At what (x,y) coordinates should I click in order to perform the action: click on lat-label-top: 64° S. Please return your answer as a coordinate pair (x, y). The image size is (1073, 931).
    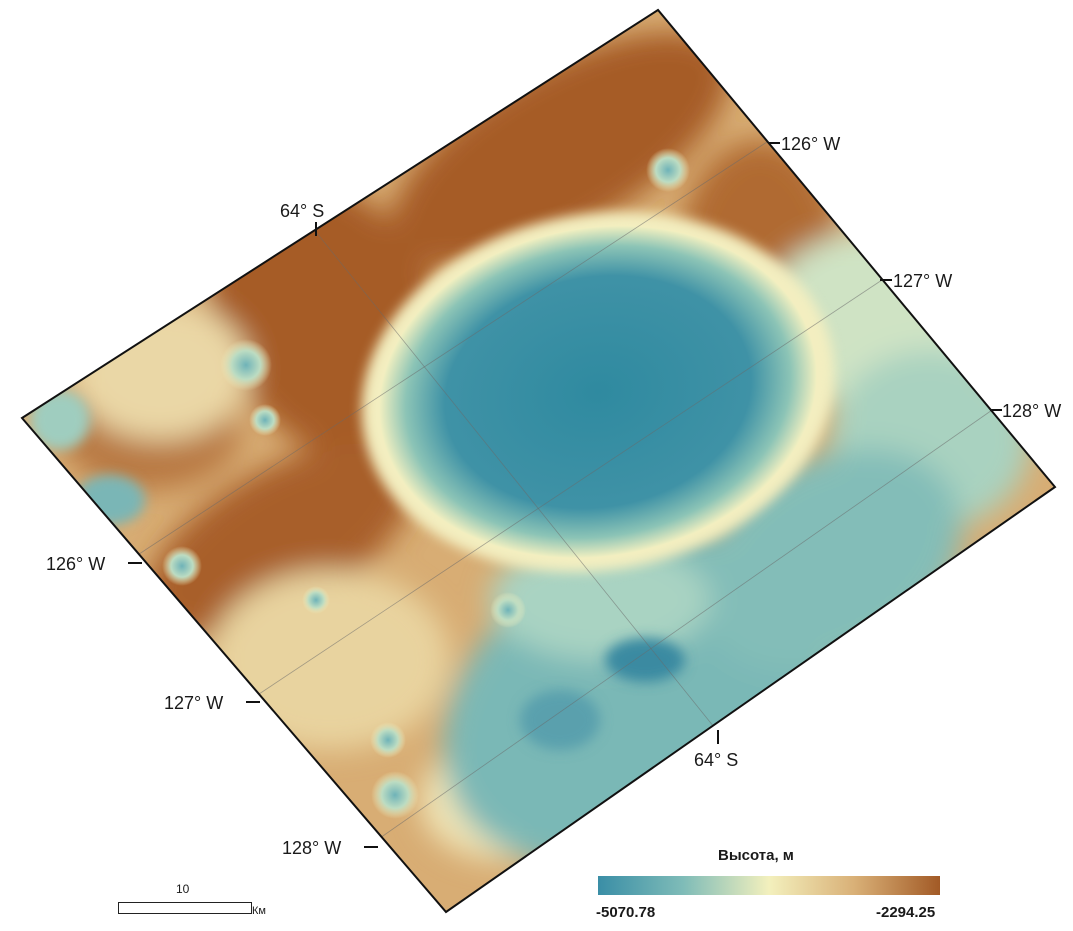
    Looking at the image, I should click on (302, 211).